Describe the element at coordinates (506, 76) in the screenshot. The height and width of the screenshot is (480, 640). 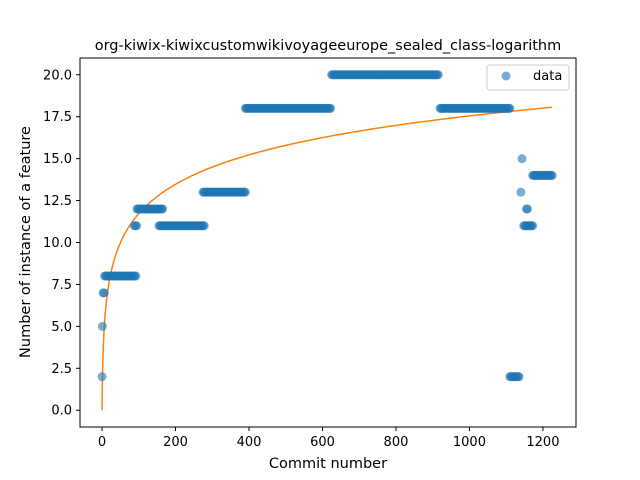
I see `legend-marker-data` at that location.